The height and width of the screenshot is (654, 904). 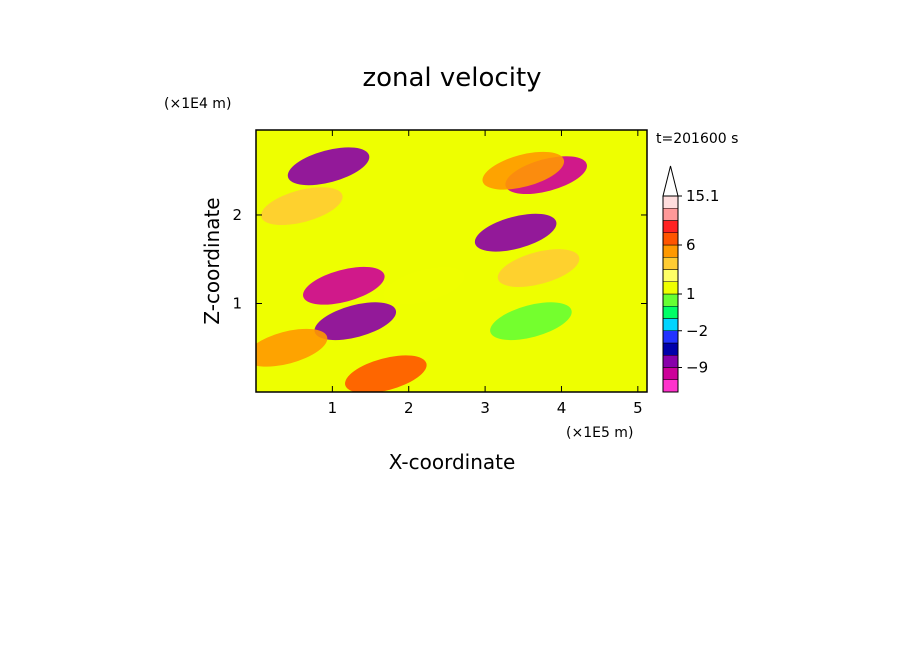 What do you see at coordinates (697, 368) in the screenshot?
I see `colorbar-label: −9` at bounding box center [697, 368].